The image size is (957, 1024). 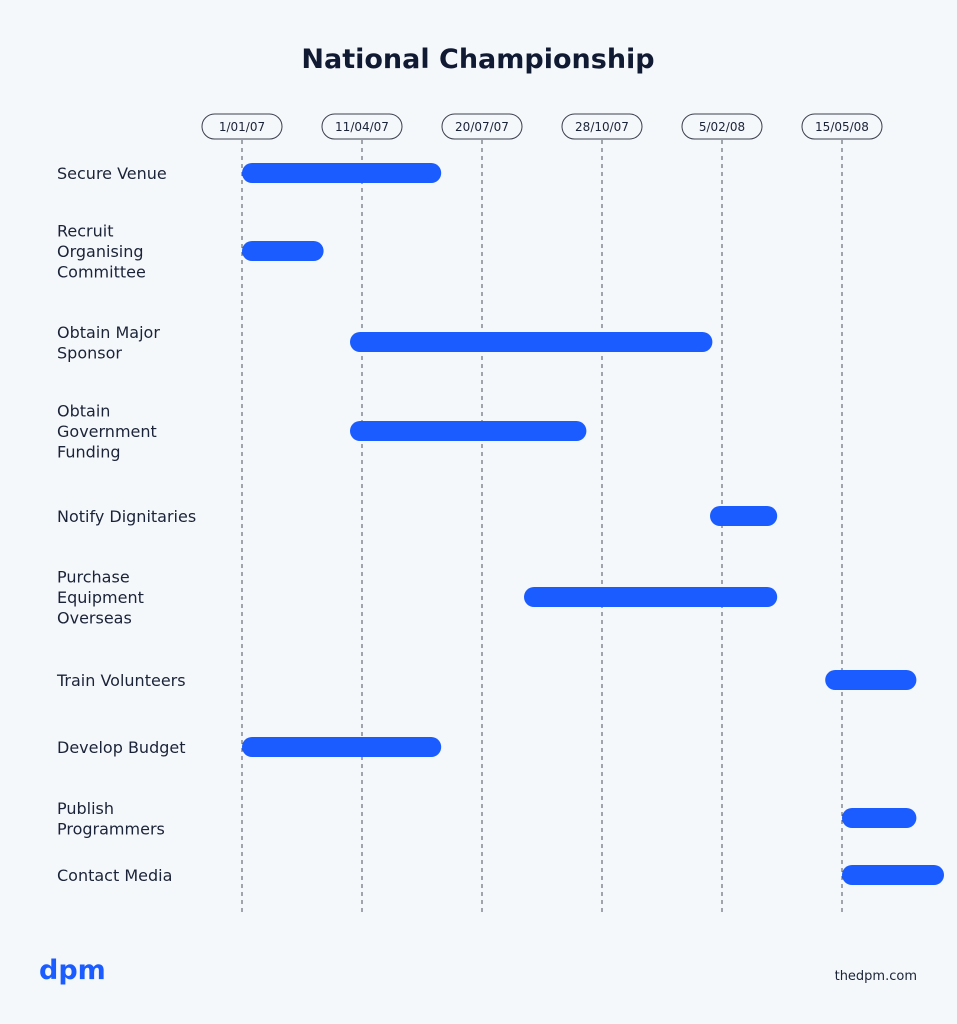 I want to click on task-label: Contact Media, so click(x=114, y=875).